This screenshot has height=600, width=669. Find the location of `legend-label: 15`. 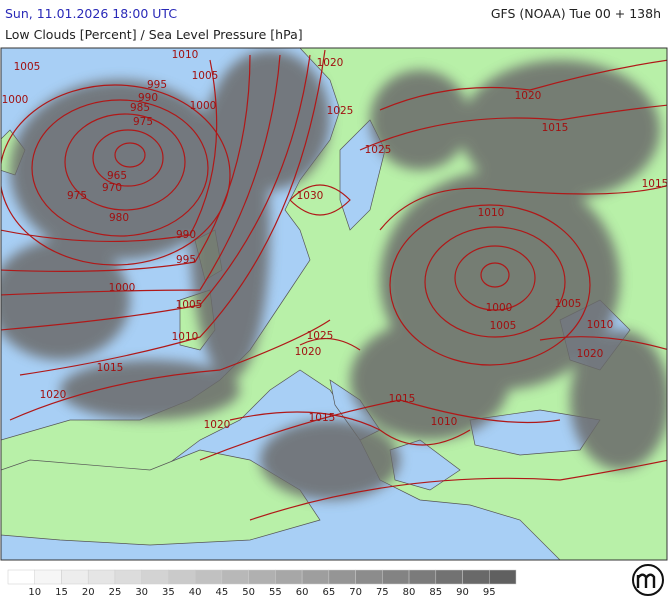

legend-label: 15 is located at coordinates (61, 592).